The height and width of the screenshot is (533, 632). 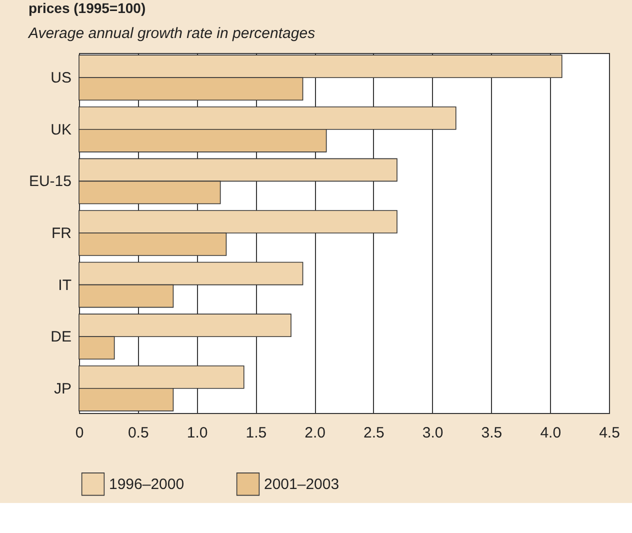 I want to click on y-tick-label: JP, so click(x=63, y=389).